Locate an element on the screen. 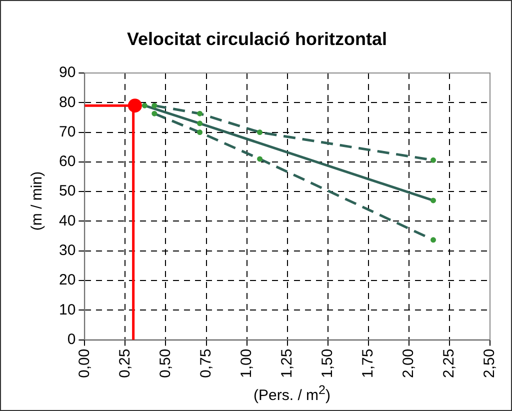 Image resolution: width=512 pixels, height=411 pixels. x-tick-label: 0,75 is located at coordinates (205, 363).